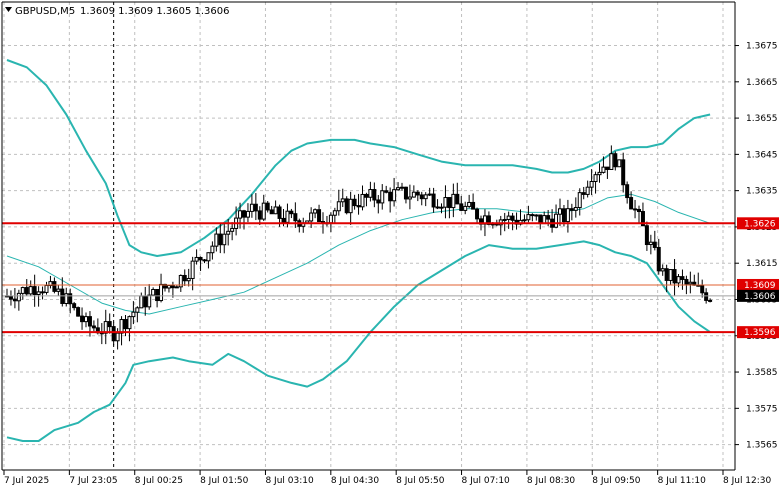 The width and height of the screenshot is (781, 489). What do you see at coordinates (616, 481) in the screenshot?
I see `time-tick-label: 8 Jul 09:50` at bounding box center [616, 481].